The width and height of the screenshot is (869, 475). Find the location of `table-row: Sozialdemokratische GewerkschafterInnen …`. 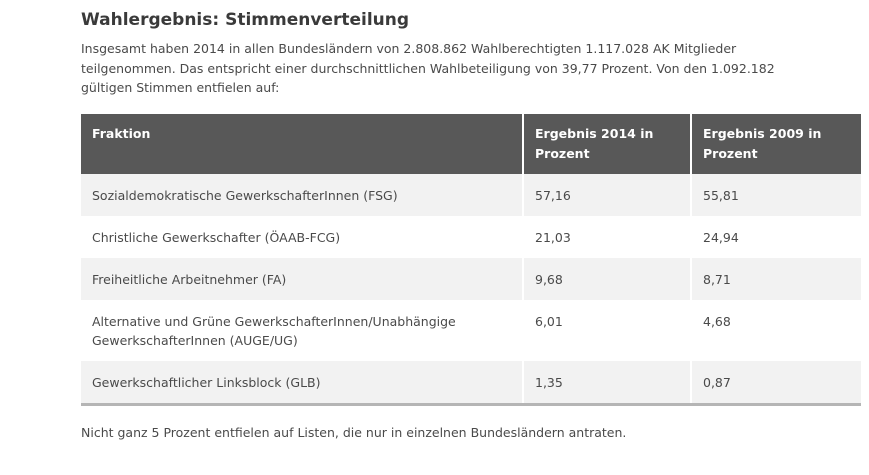

table-row: Sozialdemokratische GewerkschafterInnen … is located at coordinates (471, 194).